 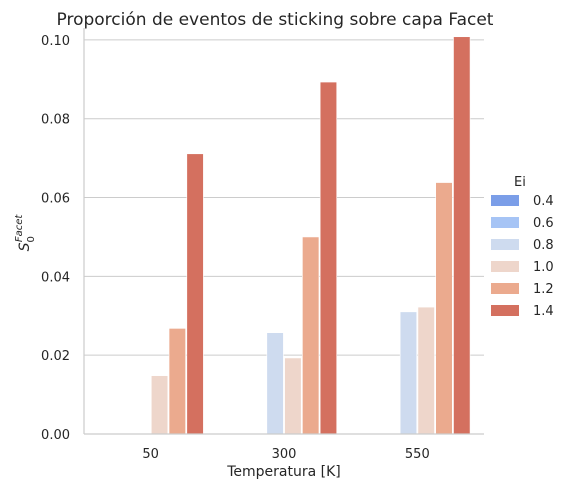 What do you see at coordinates (55, 41) in the screenshot?
I see `y-tick-label: 0.10` at bounding box center [55, 41].